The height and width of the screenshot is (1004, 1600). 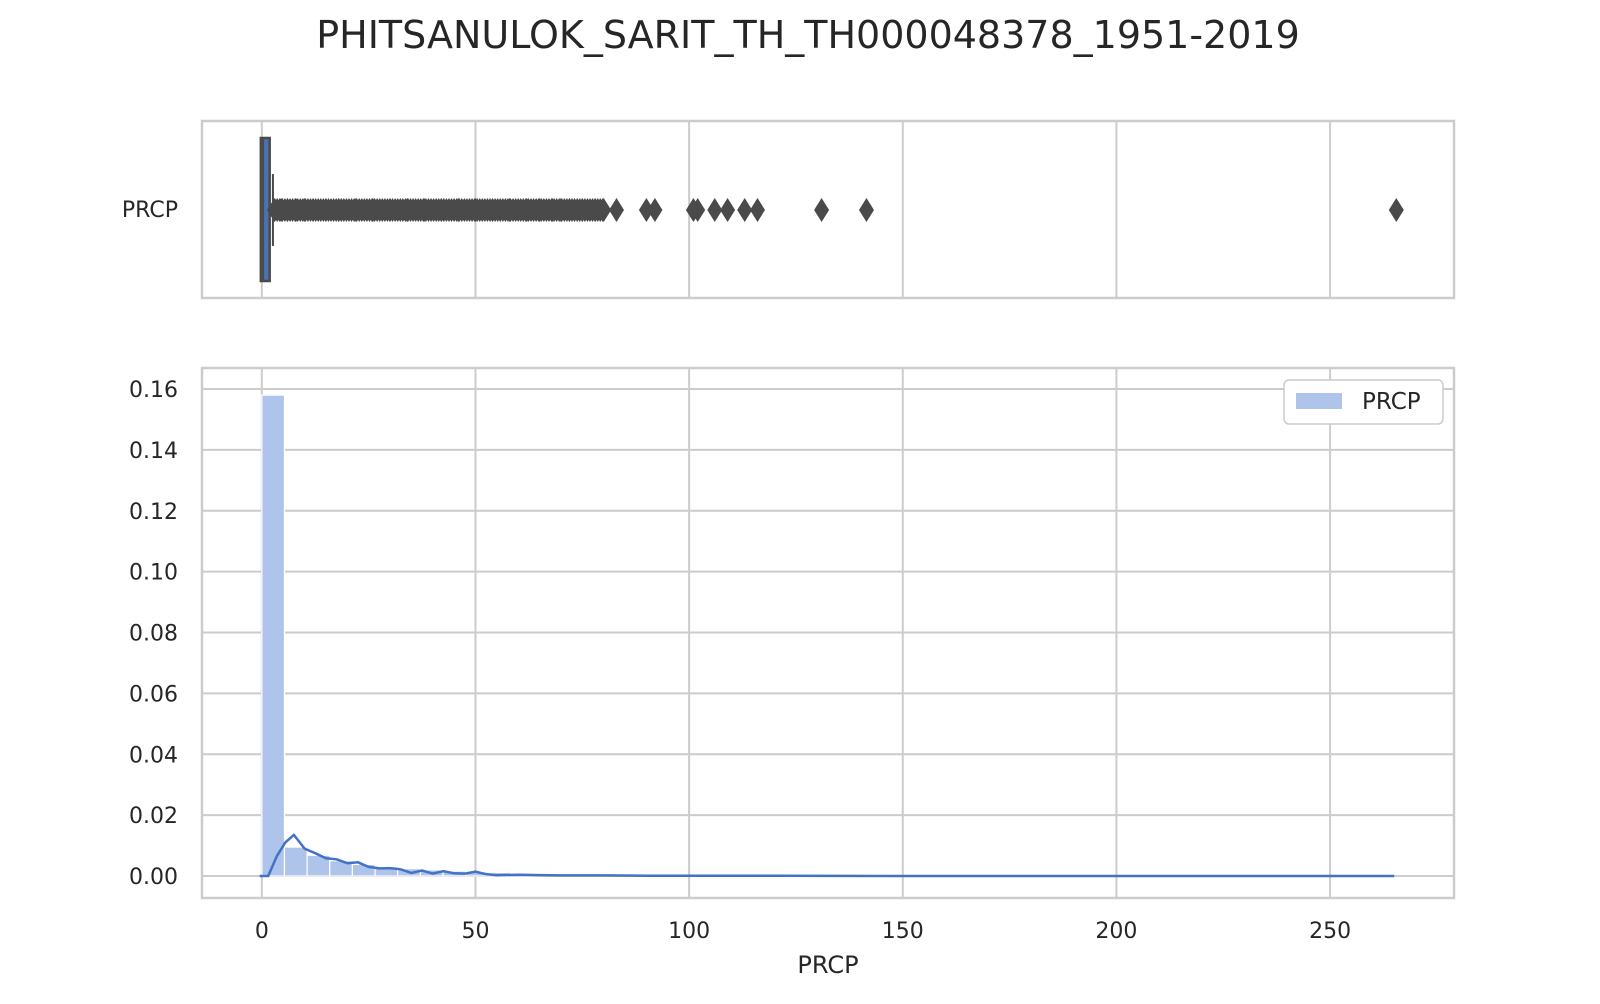 I want to click on x-tick-label: 200, so click(x=1116, y=931).